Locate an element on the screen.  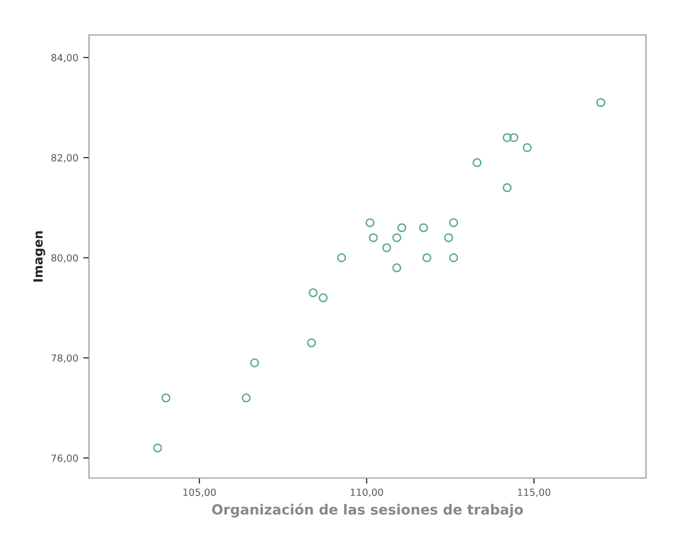
y-tick-label: 76,00 is located at coordinates (65, 458).